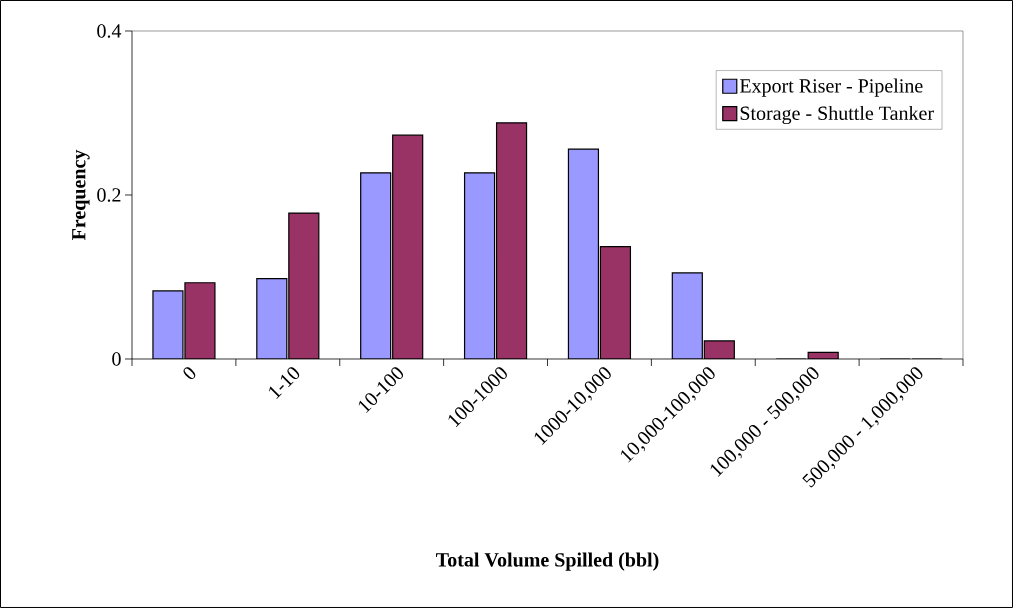 The image size is (1013, 608). I want to click on x-tick-label: 0, so click(189, 373).